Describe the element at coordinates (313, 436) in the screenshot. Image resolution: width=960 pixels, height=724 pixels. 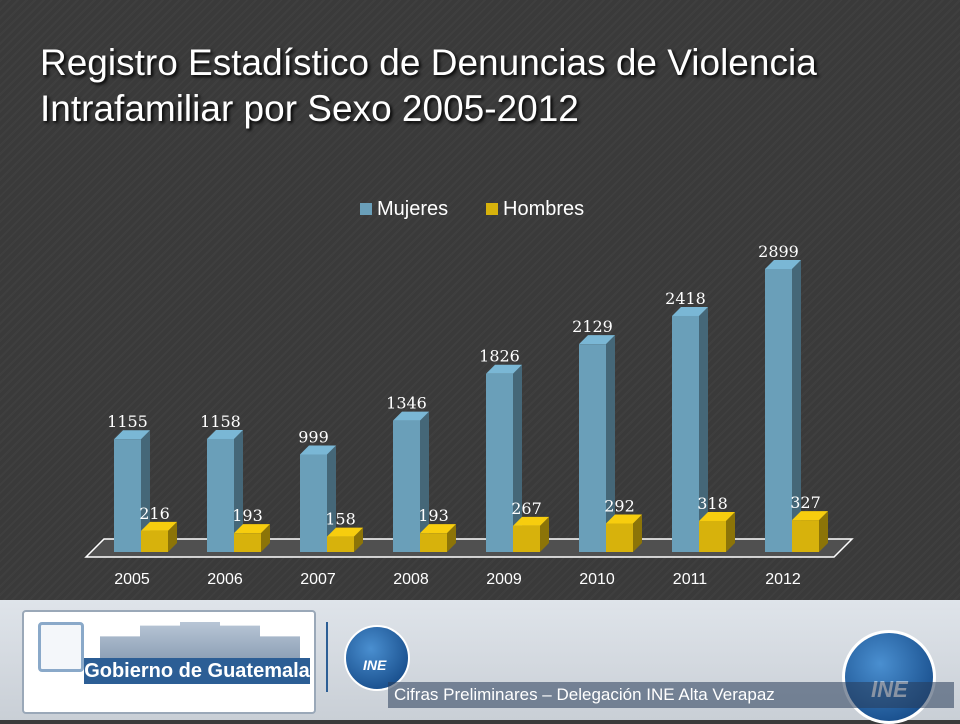
I see `label-mujeres-2007: 999` at that location.